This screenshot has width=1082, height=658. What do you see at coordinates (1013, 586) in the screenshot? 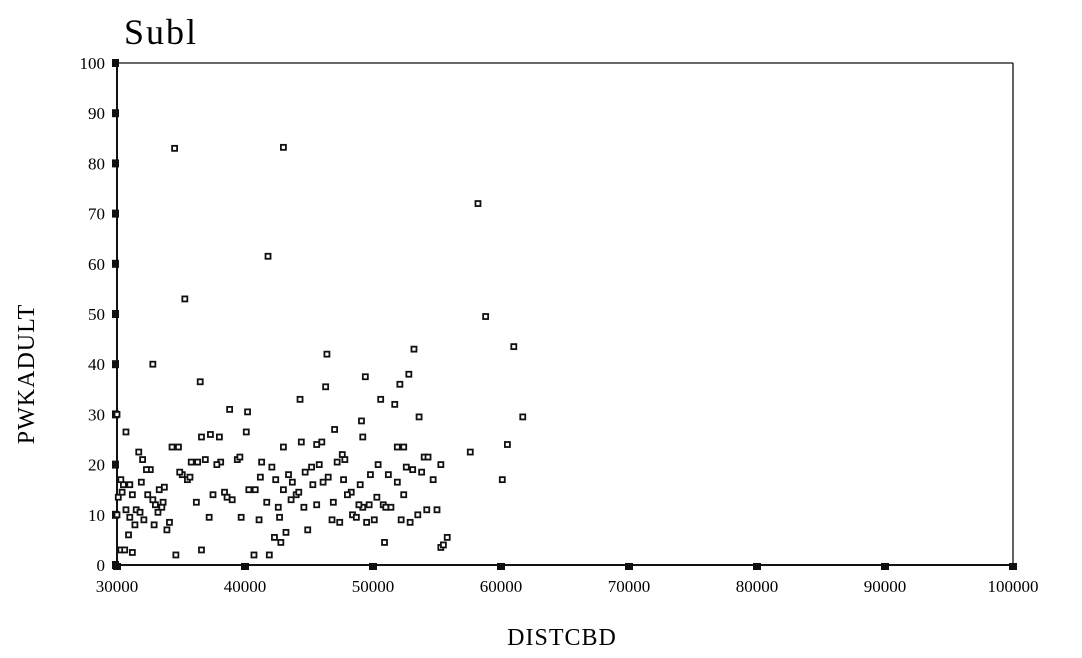
I see `x-tick-label: 100000` at bounding box center [1013, 586].